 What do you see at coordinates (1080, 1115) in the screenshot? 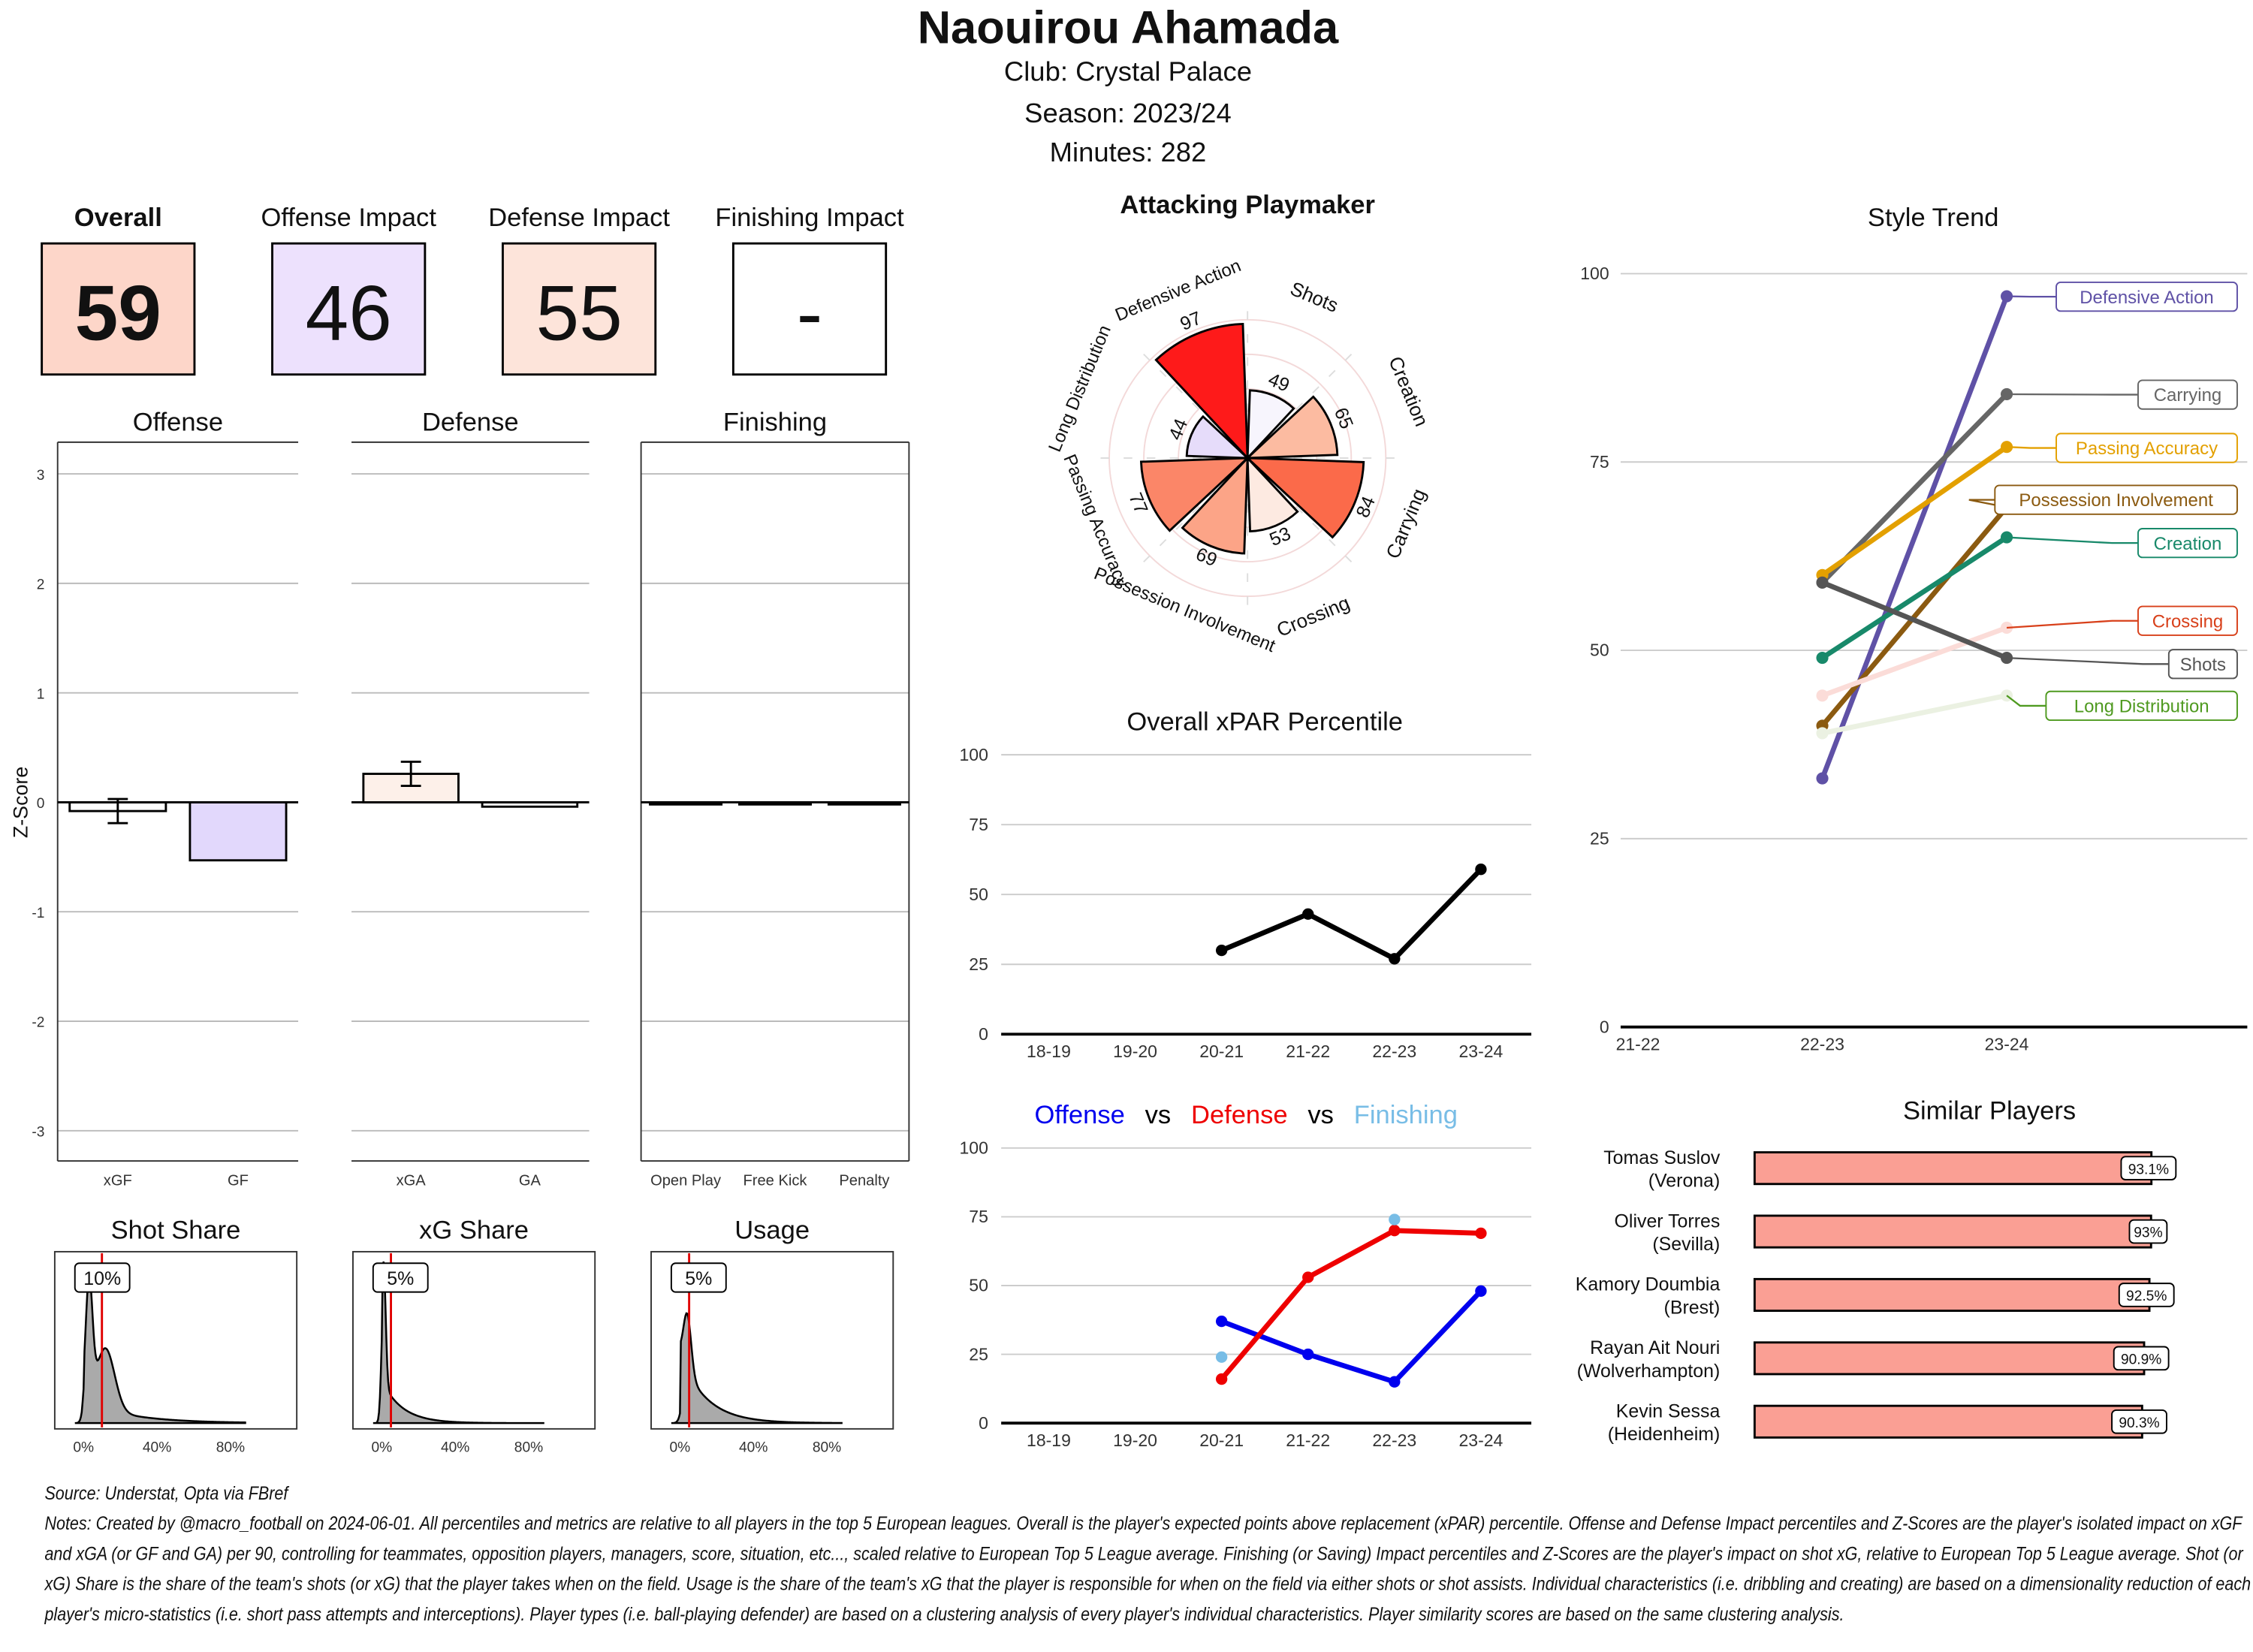
I see `ovd-title-offense: Offense` at bounding box center [1080, 1115].